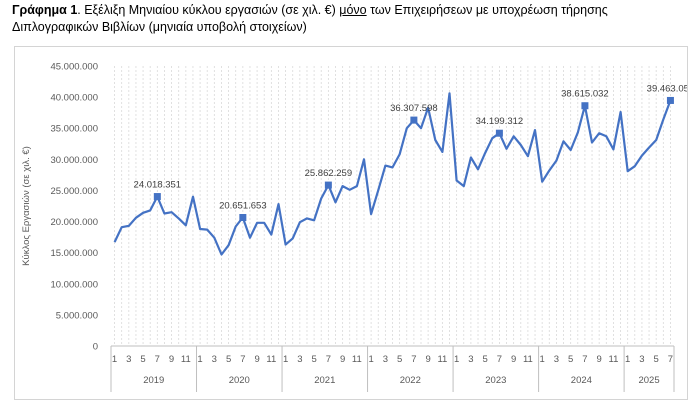  Describe the element at coordinates (74, 129) in the screenshot. I see `y-tick-label: 35.000.000` at that location.